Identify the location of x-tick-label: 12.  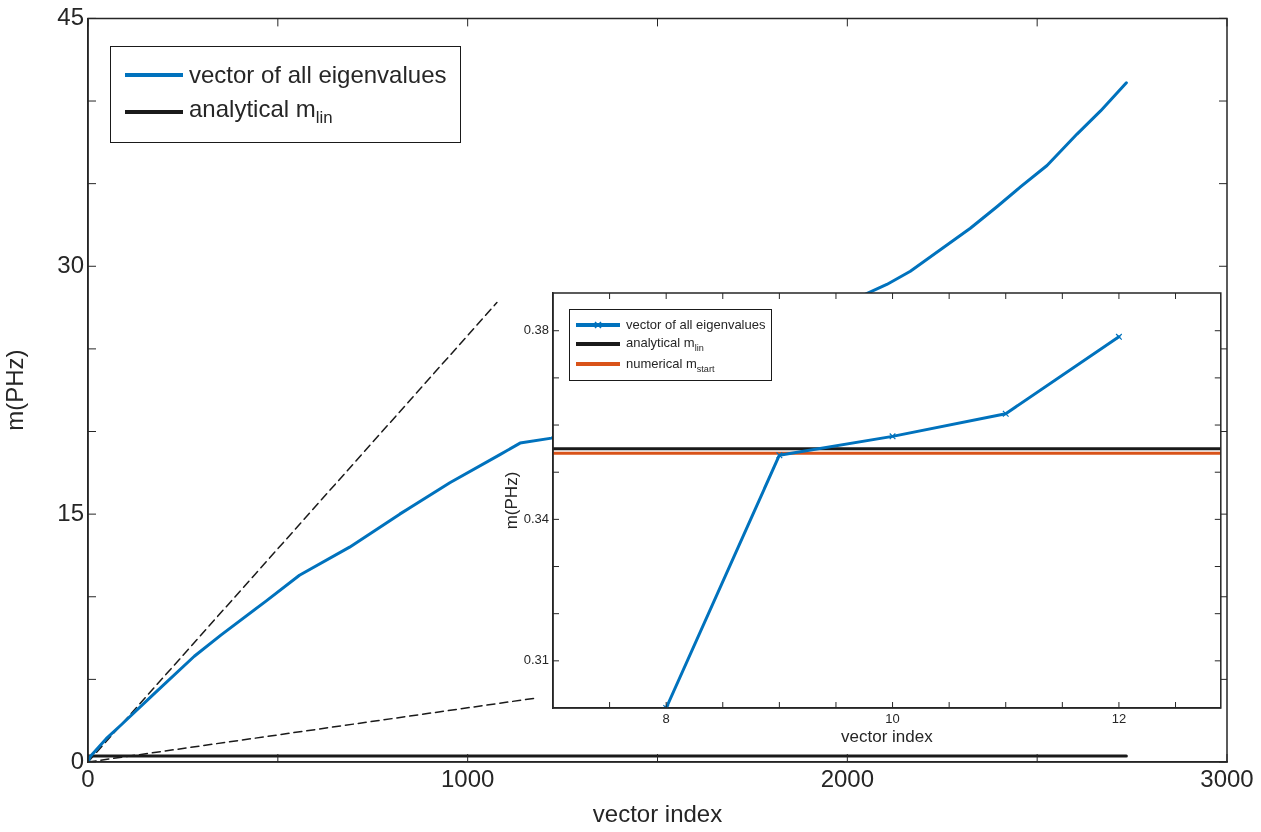
(1119, 719).